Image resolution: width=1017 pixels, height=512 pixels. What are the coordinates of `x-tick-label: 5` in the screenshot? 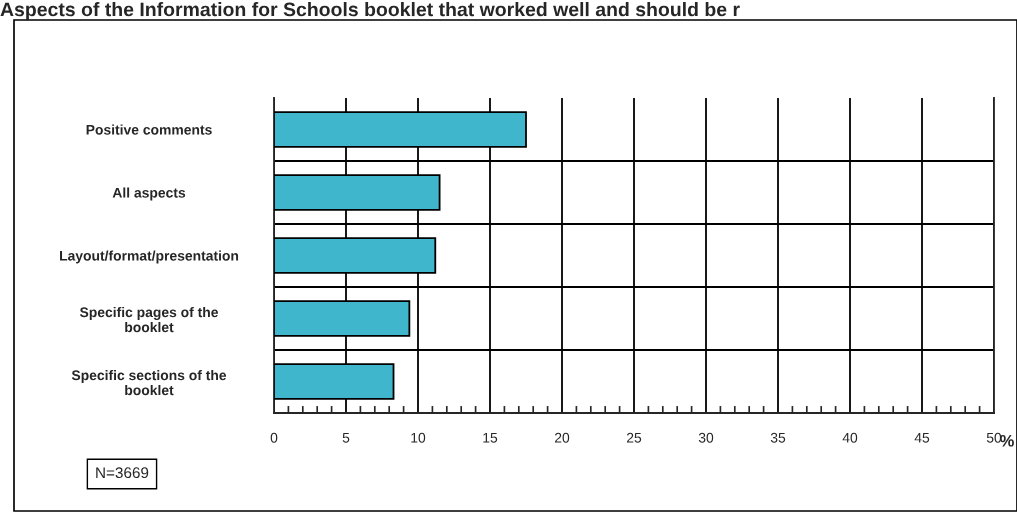 It's located at (346, 437).